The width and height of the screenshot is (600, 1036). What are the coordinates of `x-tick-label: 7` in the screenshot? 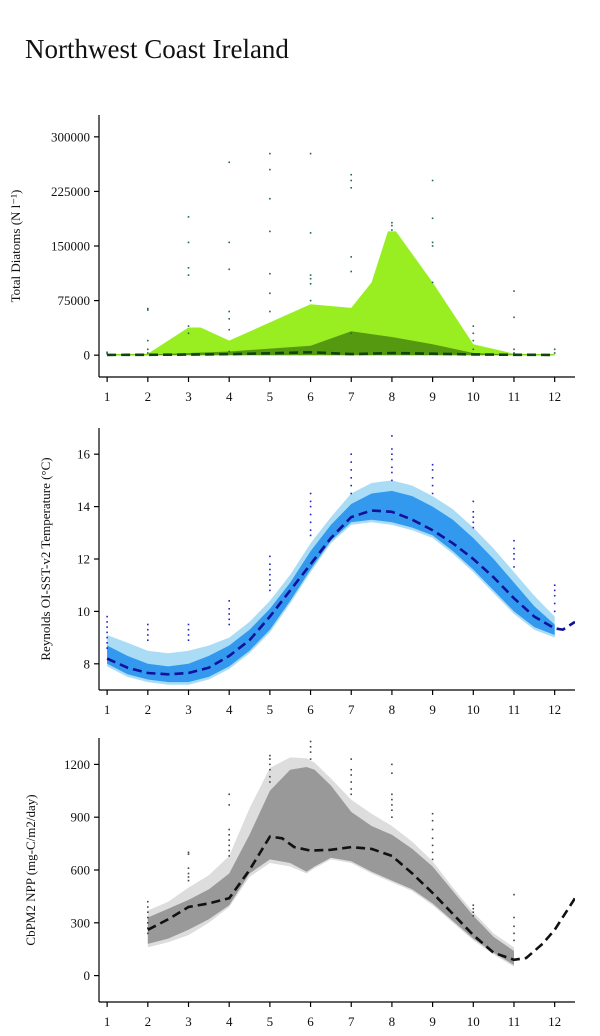 It's located at (351, 1021).